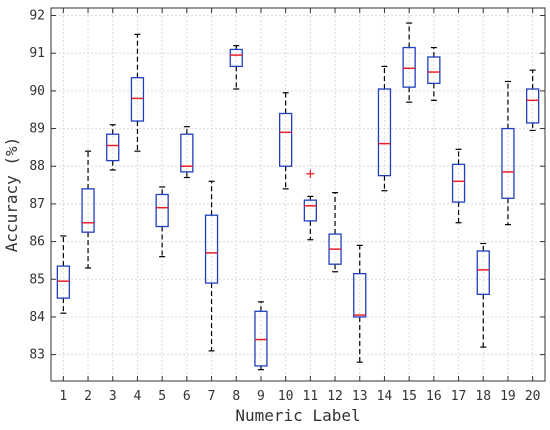 This screenshot has height=430, width=550. Describe the element at coordinates (236, 396) in the screenshot. I see `x-tick-label: 8` at that location.